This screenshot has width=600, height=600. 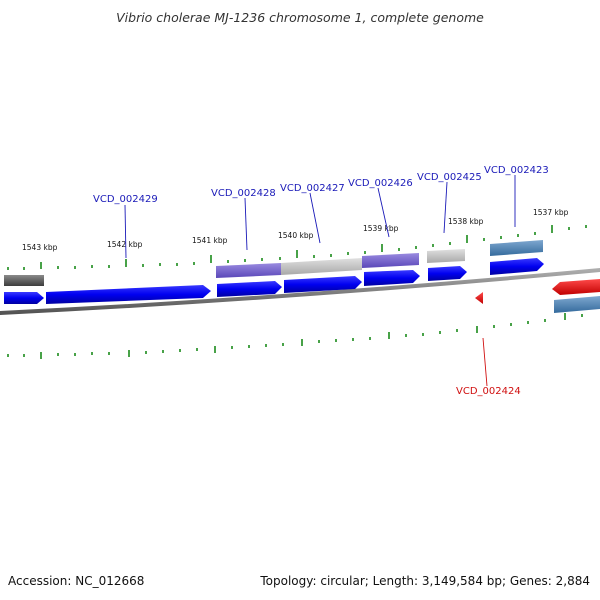 What do you see at coordinates (537, 291) in the screenshot?
I see `reverse-strand-track` at bounding box center [537, 291].